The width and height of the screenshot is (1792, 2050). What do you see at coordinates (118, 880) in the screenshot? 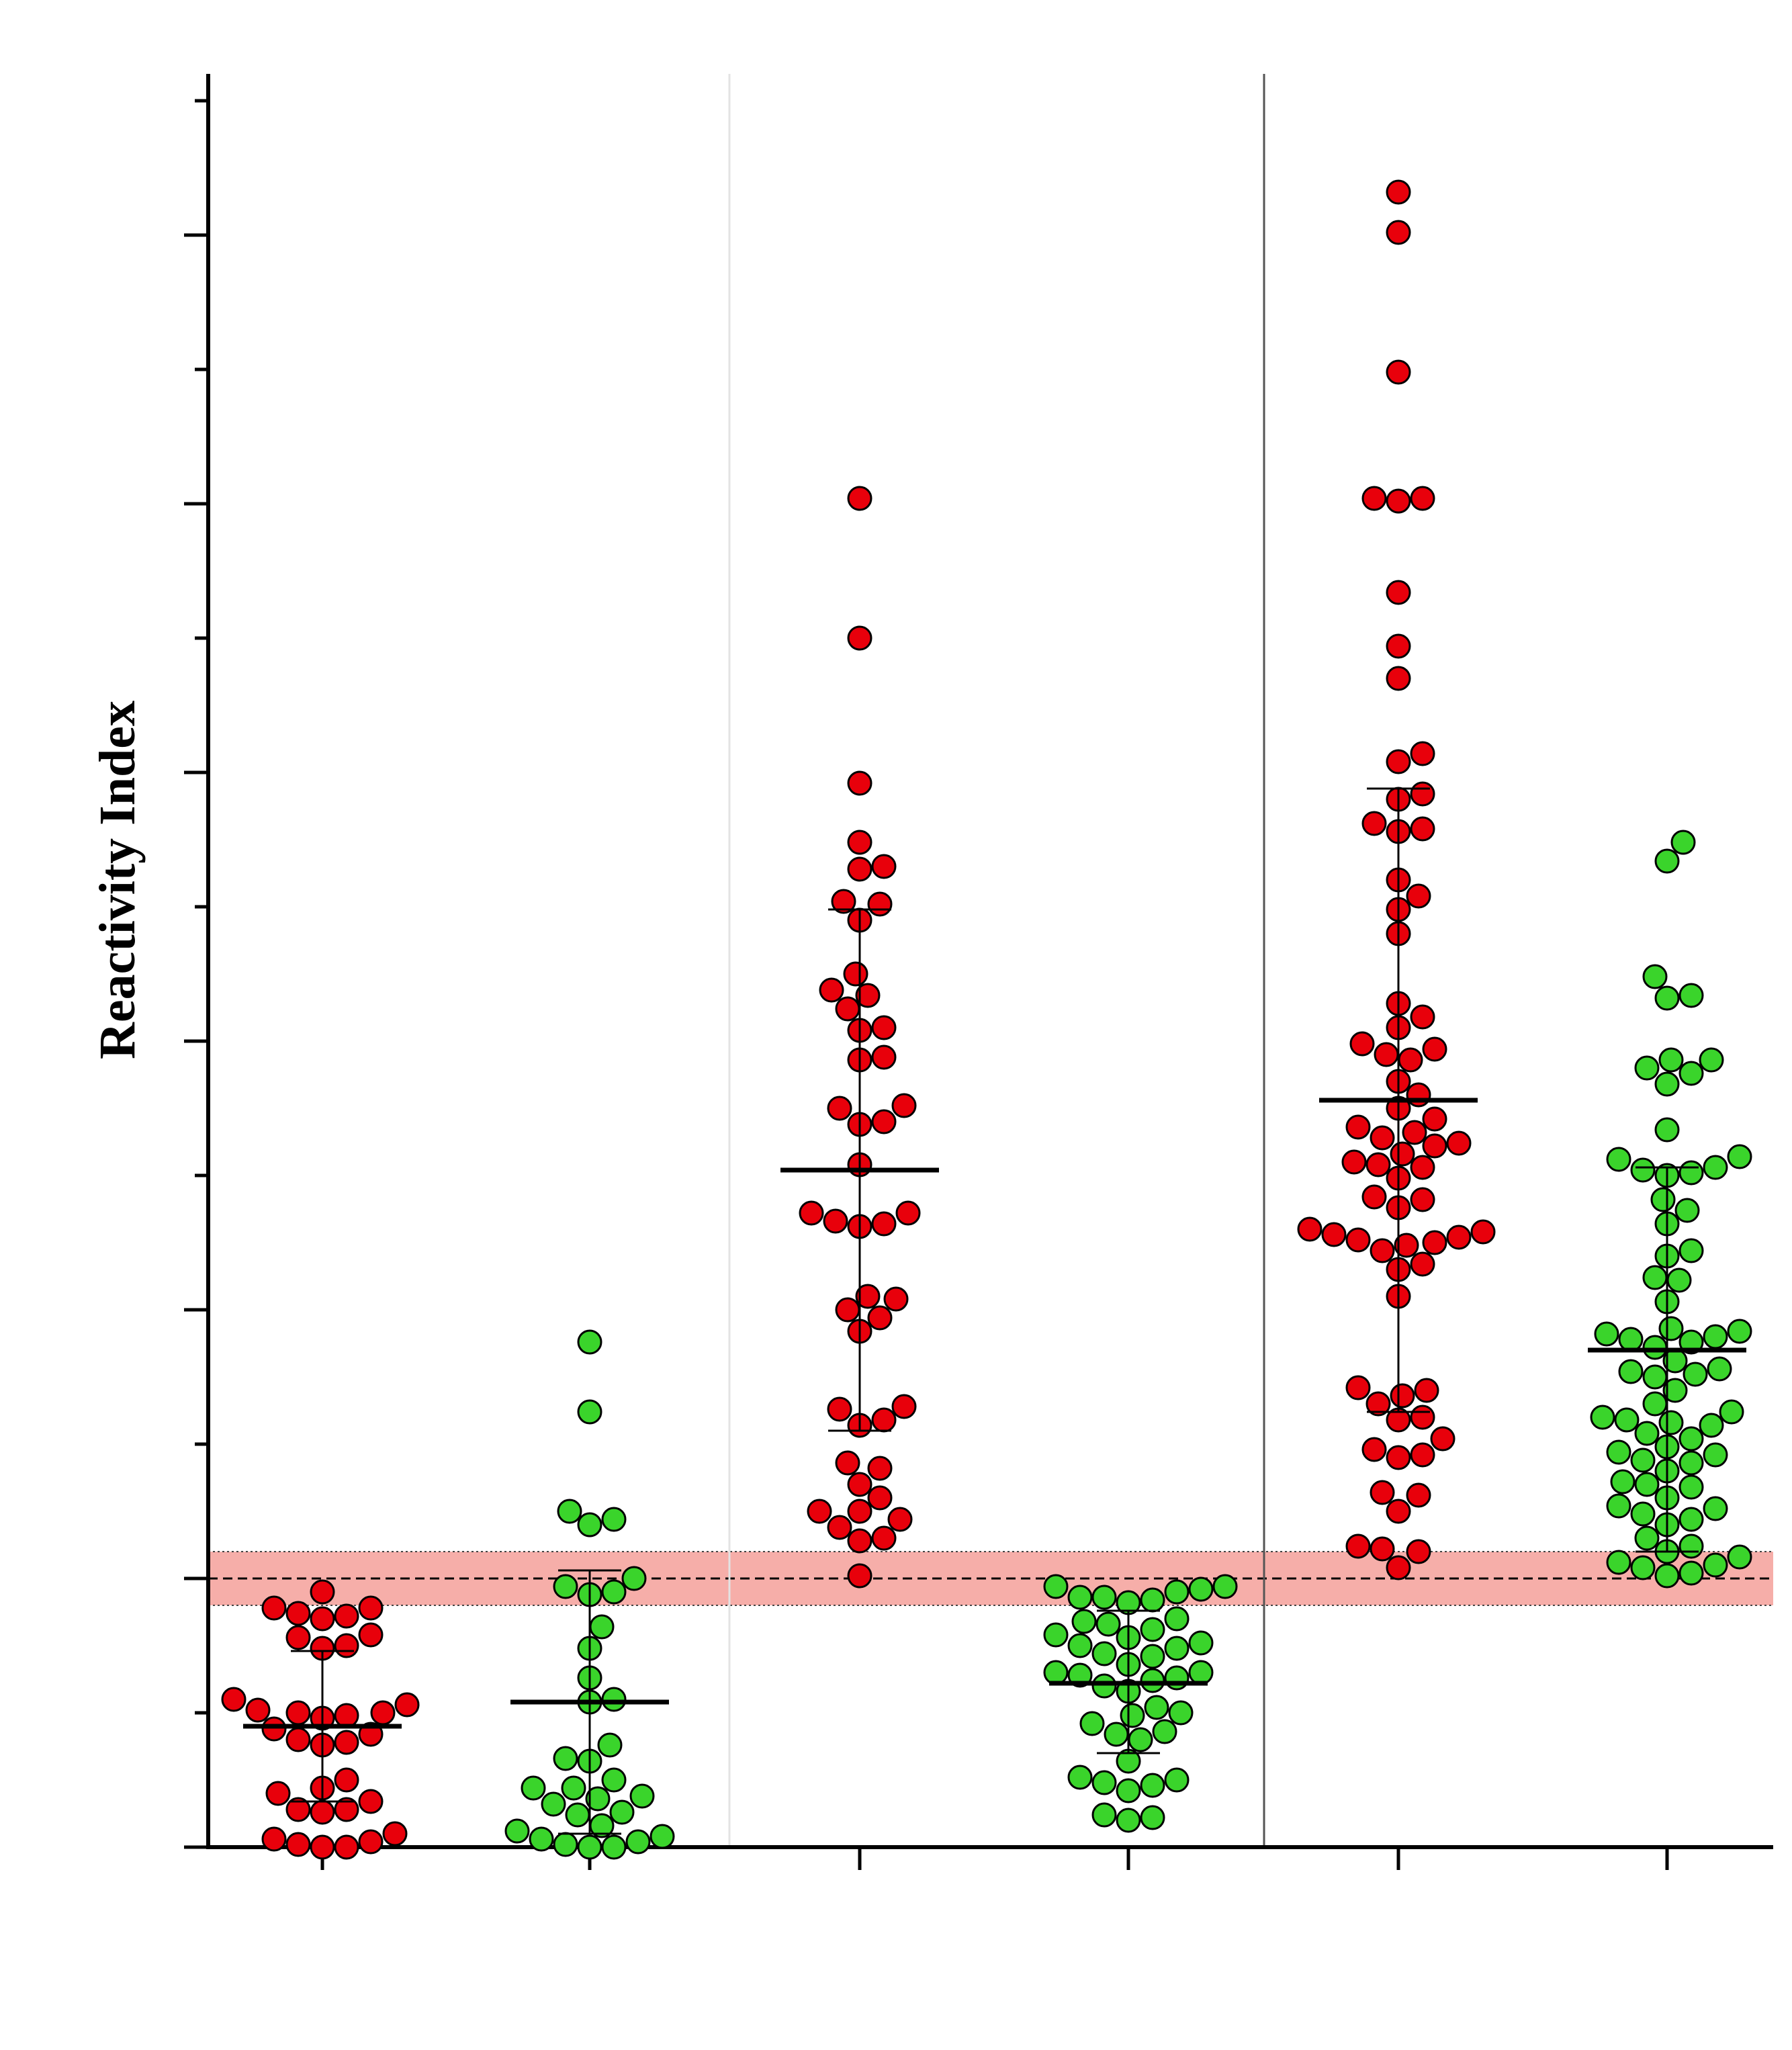
I see `y-axis-title: Reactivity Index` at bounding box center [118, 880].